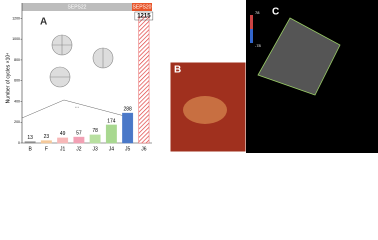 Image resolution: width=378 pixels, height=240 pixels. Describe the element at coordinates (46, 149) in the screenshot. I see `x-tick-label: F` at that location.